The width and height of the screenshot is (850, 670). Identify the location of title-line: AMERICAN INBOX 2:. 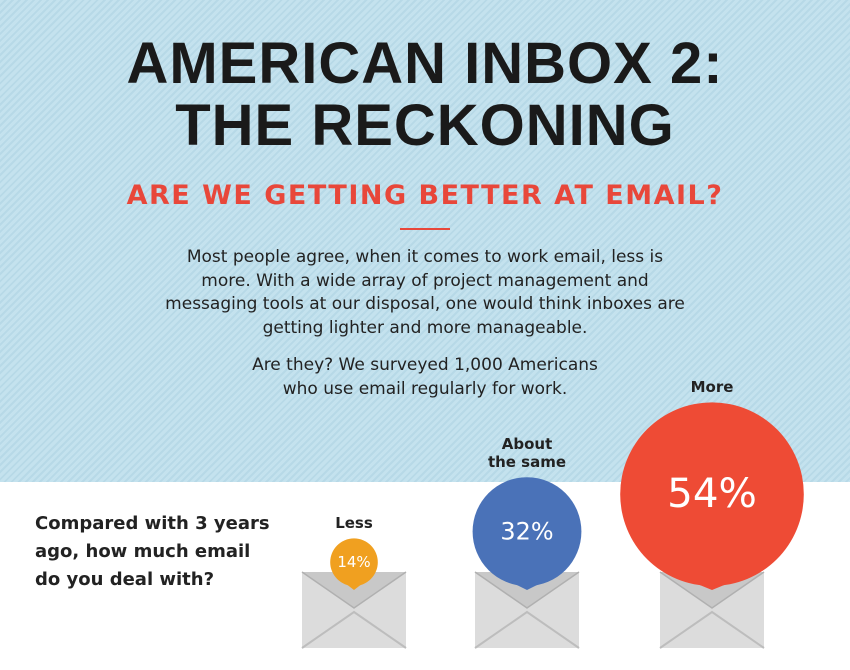
(425, 63).